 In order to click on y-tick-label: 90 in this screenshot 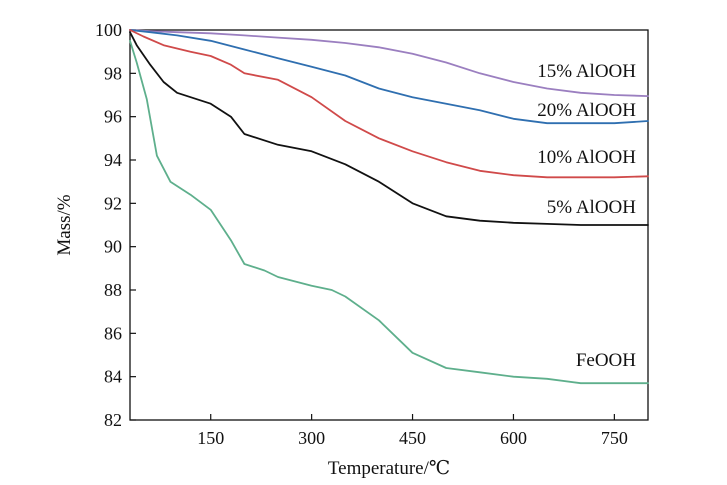, I will do `click(113, 247)`.